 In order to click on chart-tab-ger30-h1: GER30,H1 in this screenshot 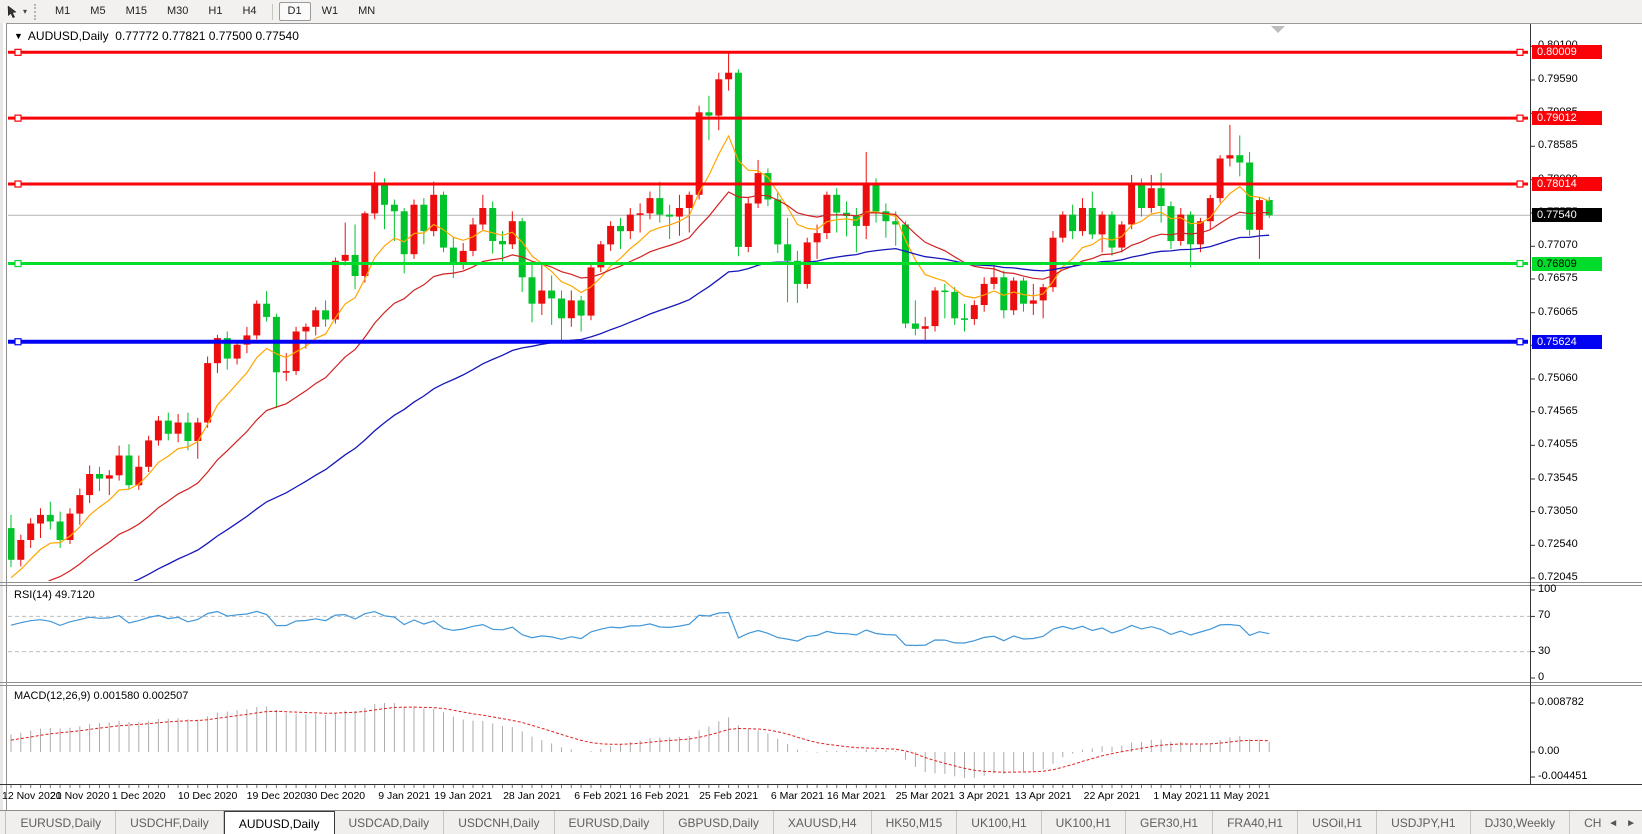, I will do `click(1170, 822)`.